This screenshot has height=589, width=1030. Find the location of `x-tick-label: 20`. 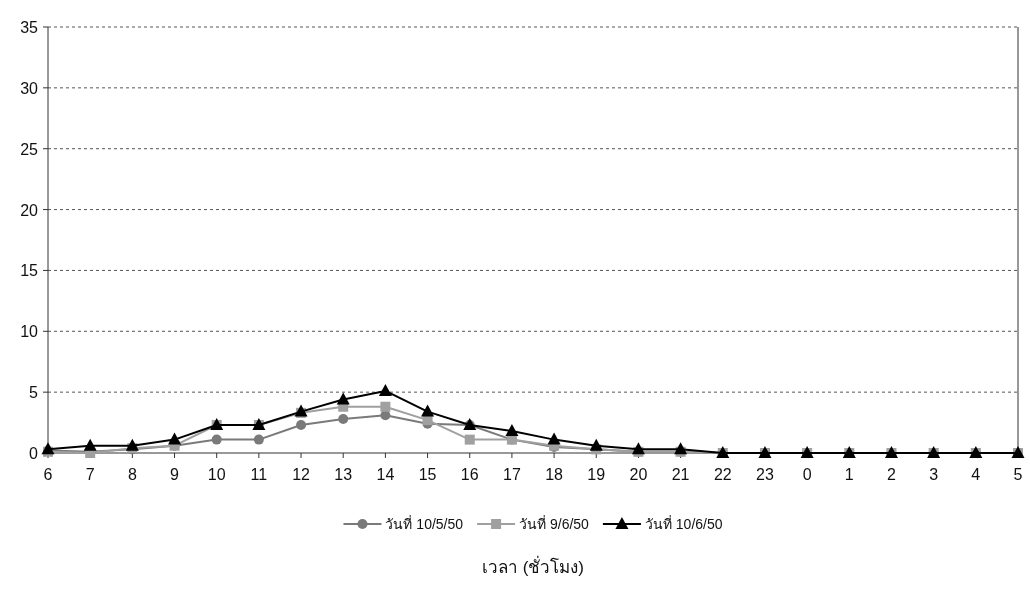

x-tick-label: 20 is located at coordinates (638, 474).